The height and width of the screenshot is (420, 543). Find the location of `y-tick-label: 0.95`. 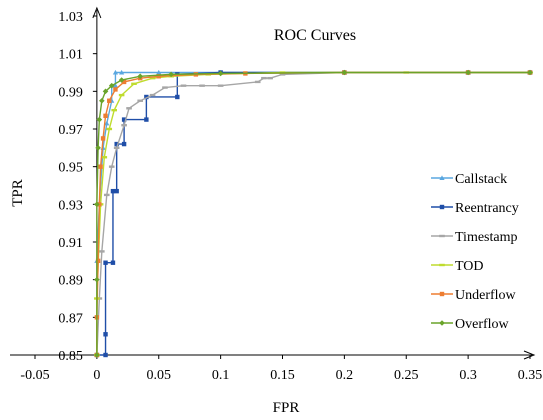

y-tick-label: 0.95 is located at coordinates (70, 168).